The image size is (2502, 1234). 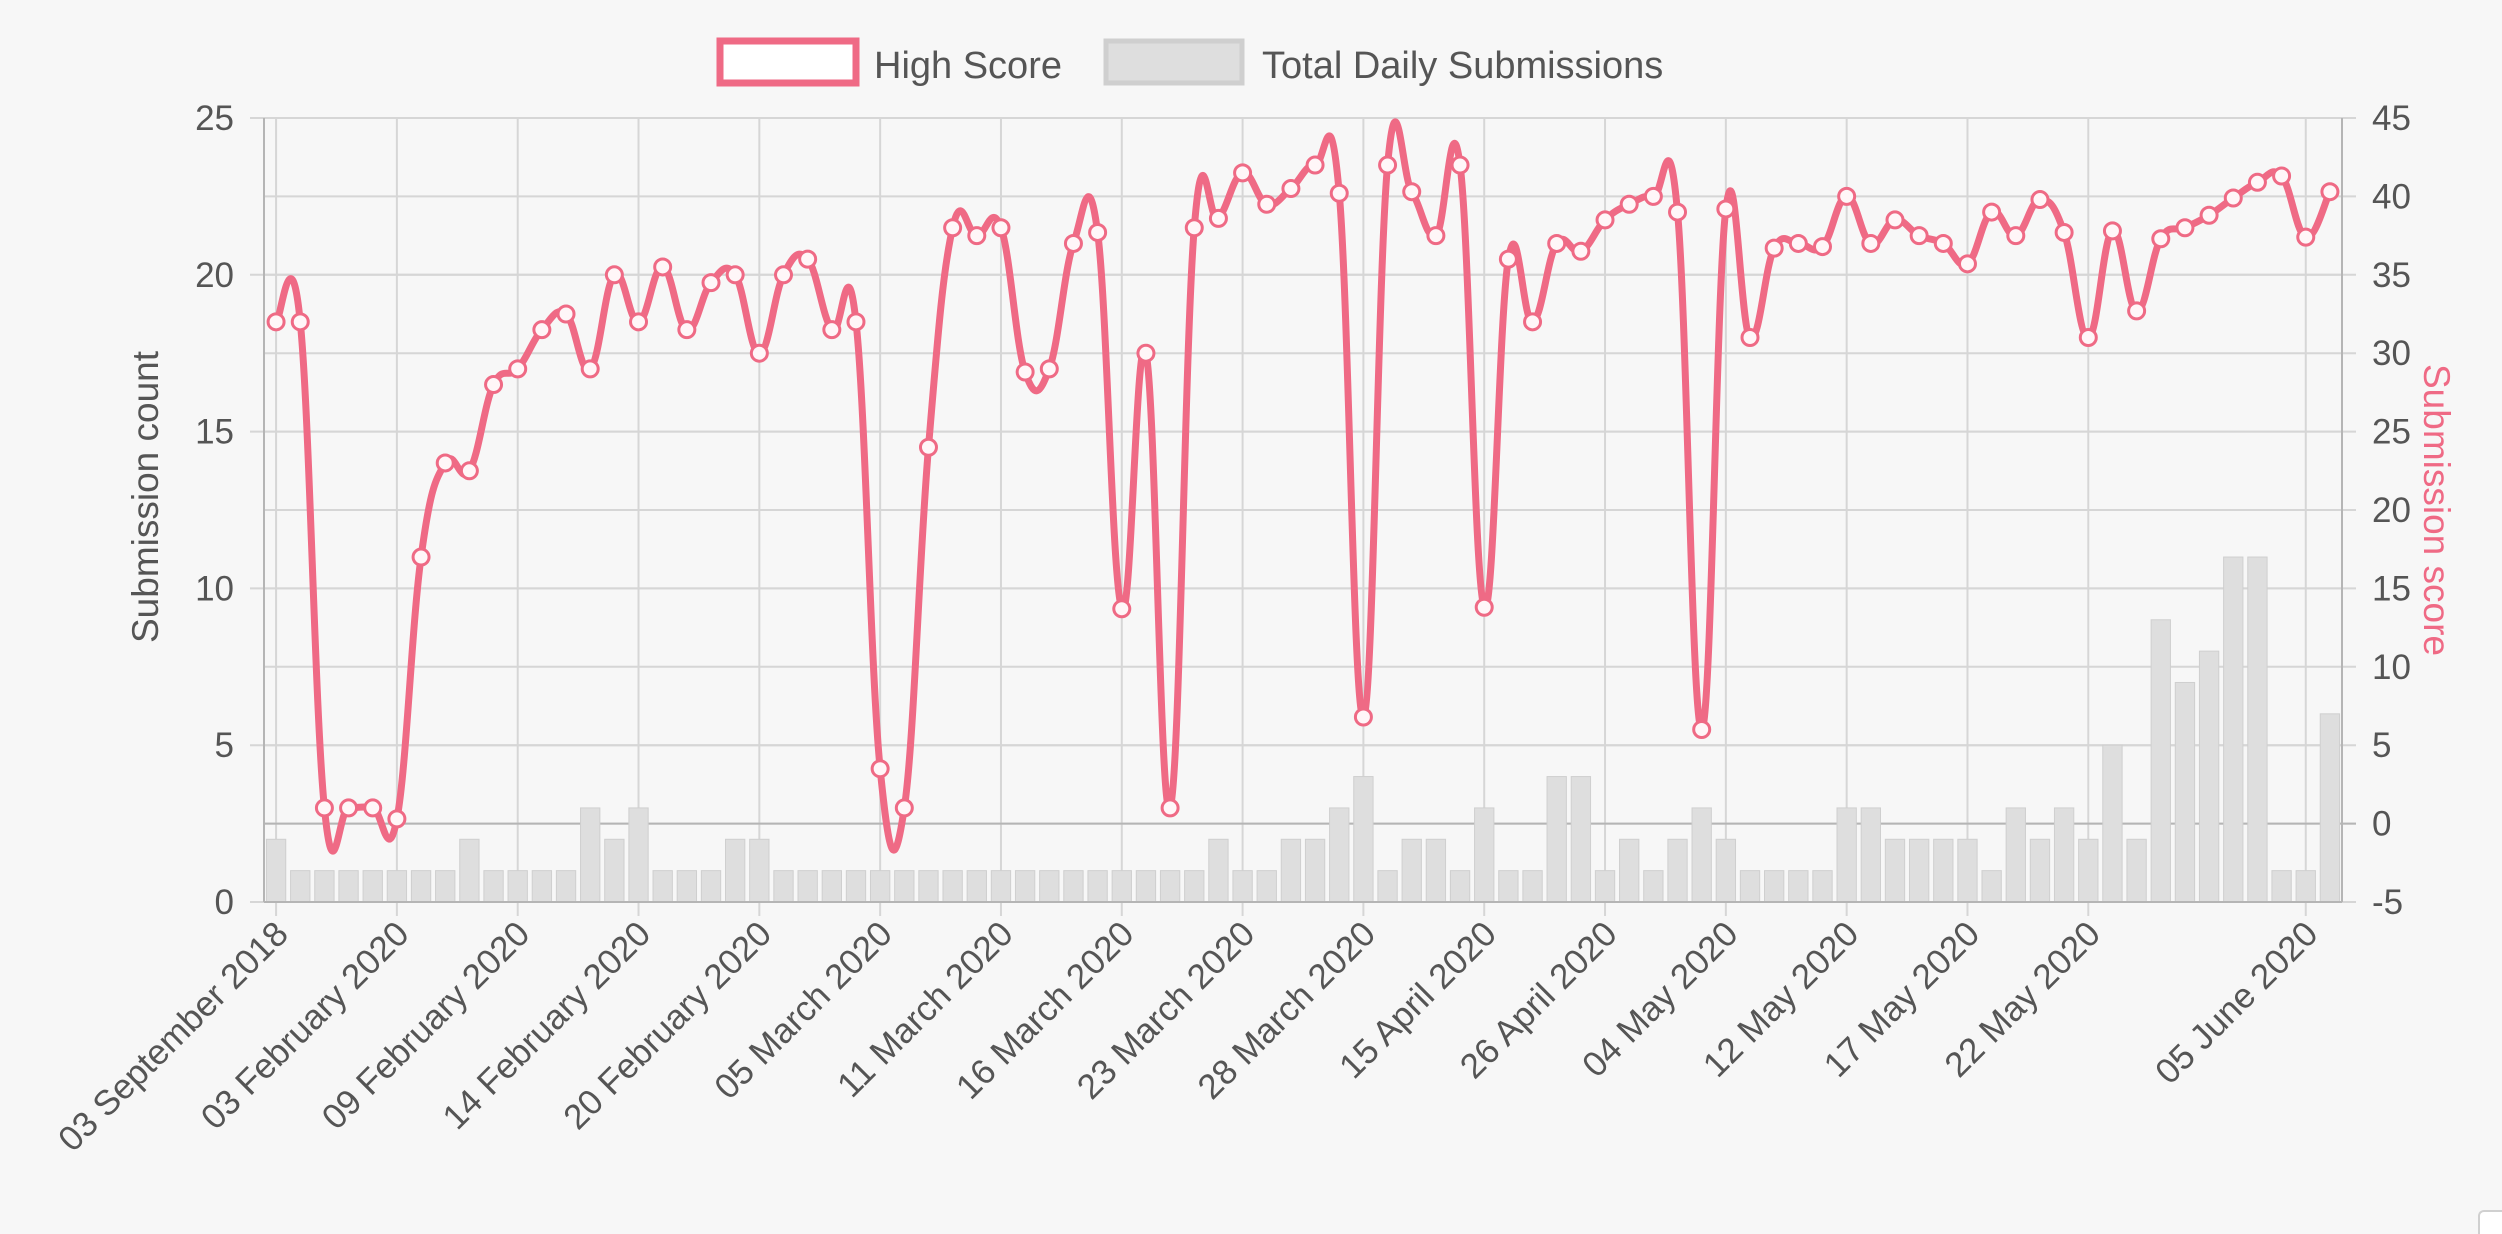 What do you see at coordinates (214, 118) in the screenshot?
I see `y-left-tick-label: 25` at bounding box center [214, 118].